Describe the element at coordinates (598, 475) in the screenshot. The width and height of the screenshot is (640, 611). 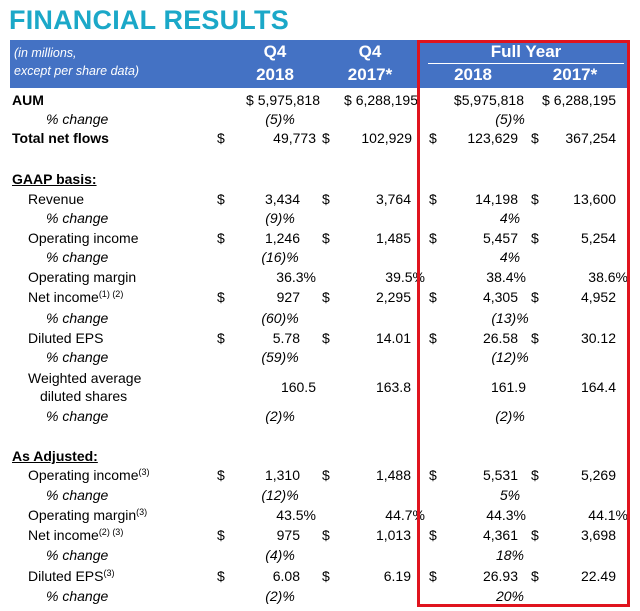
I see `fy-2017-value: 5,269` at that location.